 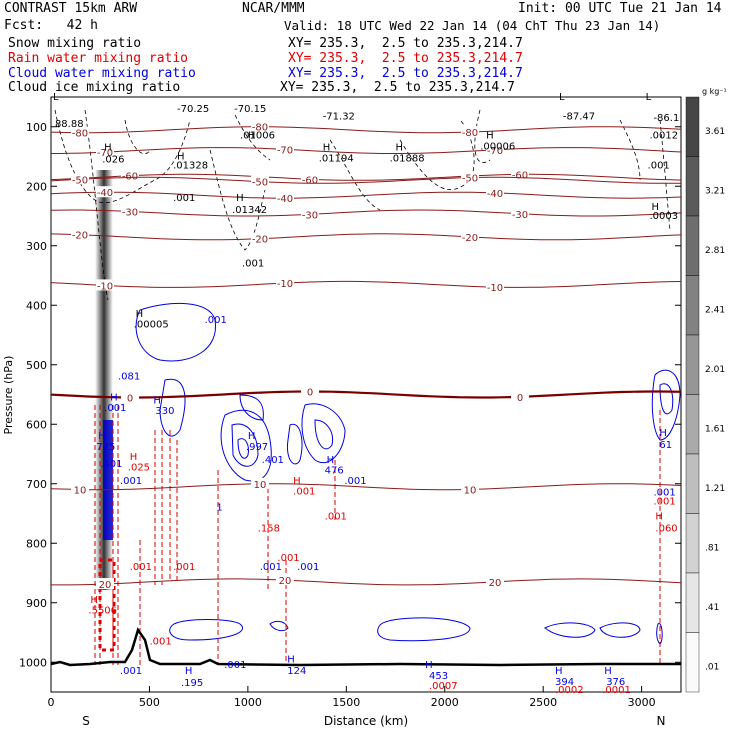 What do you see at coordinates (36, 186) in the screenshot?
I see `y-tick-label: 200` at bounding box center [36, 186].